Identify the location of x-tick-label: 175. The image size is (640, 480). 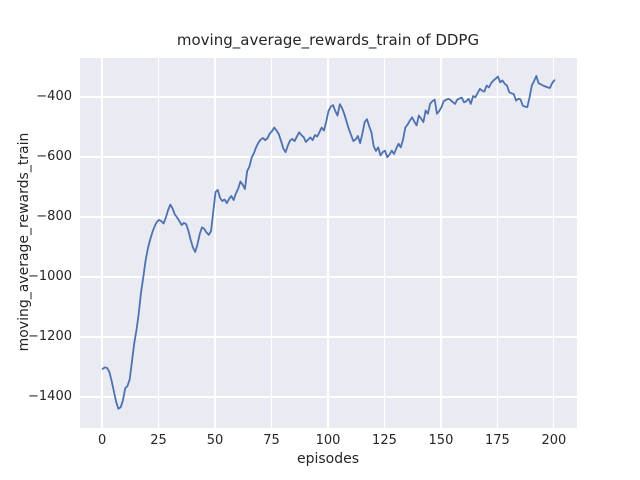
(497, 440).